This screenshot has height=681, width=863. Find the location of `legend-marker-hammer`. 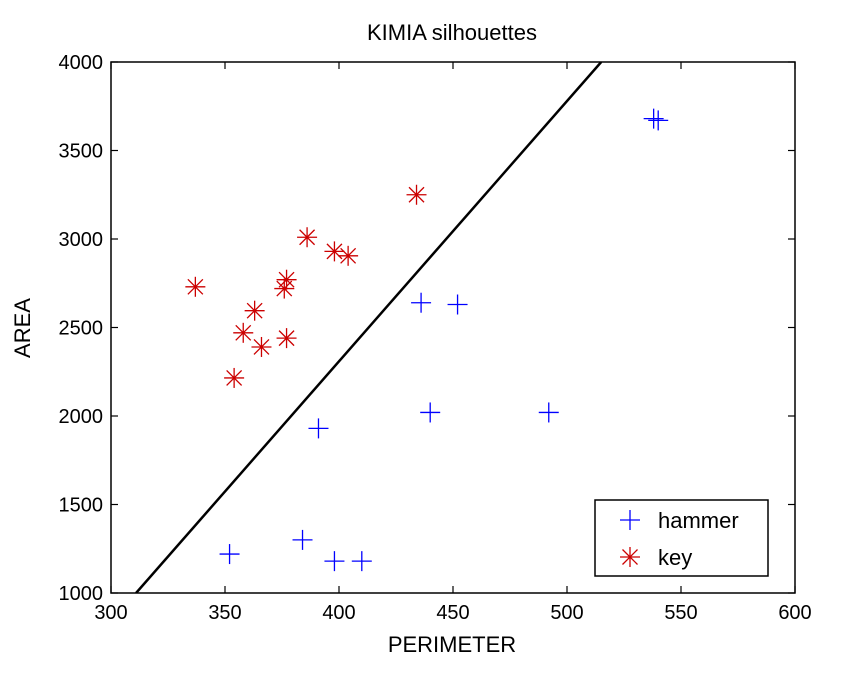

legend-marker-hammer is located at coordinates (630, 520).